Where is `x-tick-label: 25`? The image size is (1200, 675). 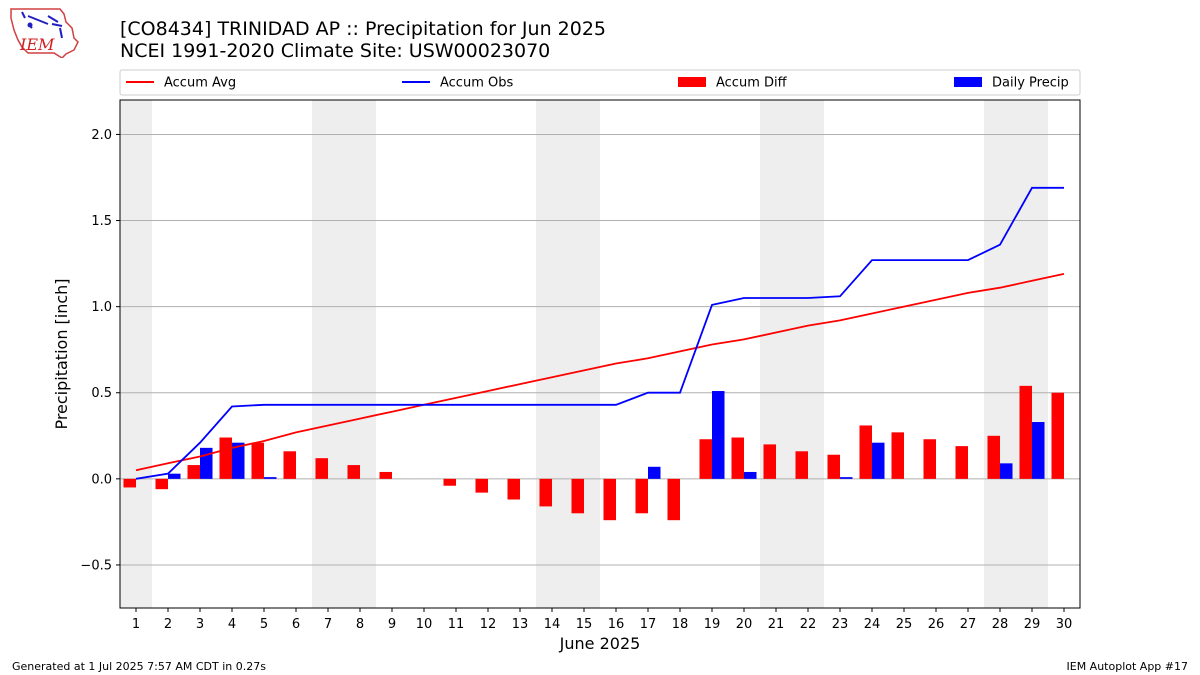
x-tick-label: 25 is located at coordinates (904, 624).